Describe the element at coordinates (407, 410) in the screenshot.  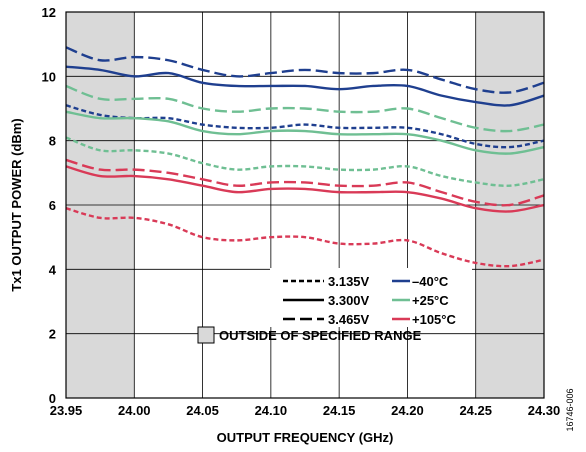
I see `x-tick-label: 24.20` at that location.